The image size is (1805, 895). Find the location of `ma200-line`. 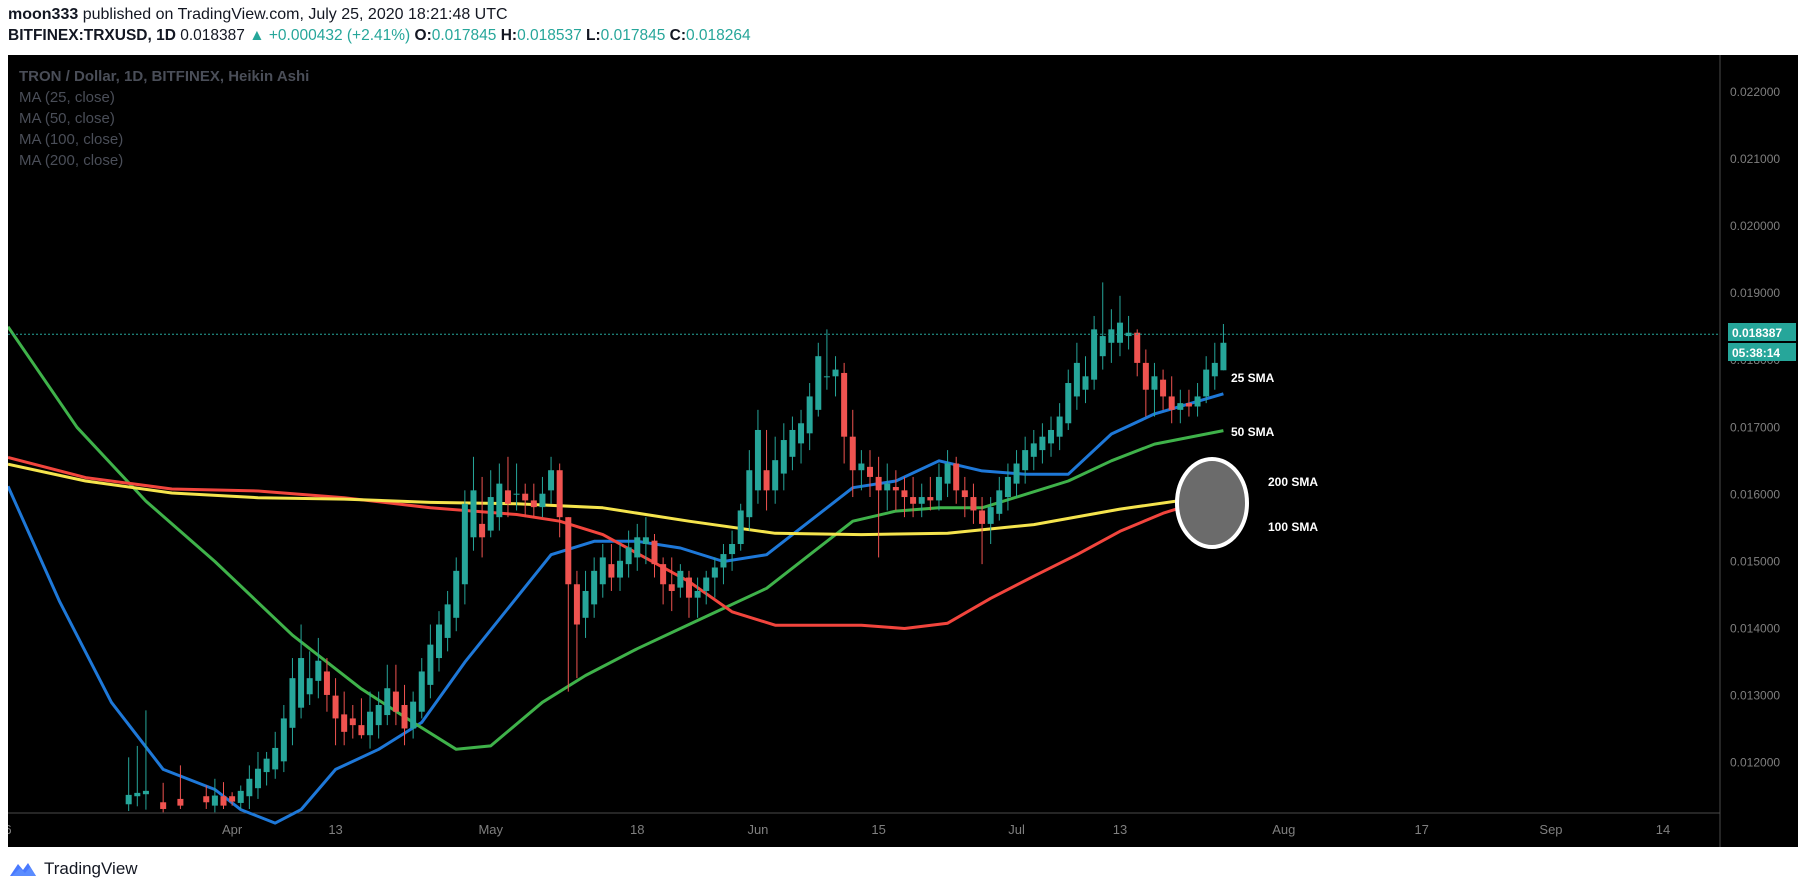

ma200-line is located at coordinates (615, 499).